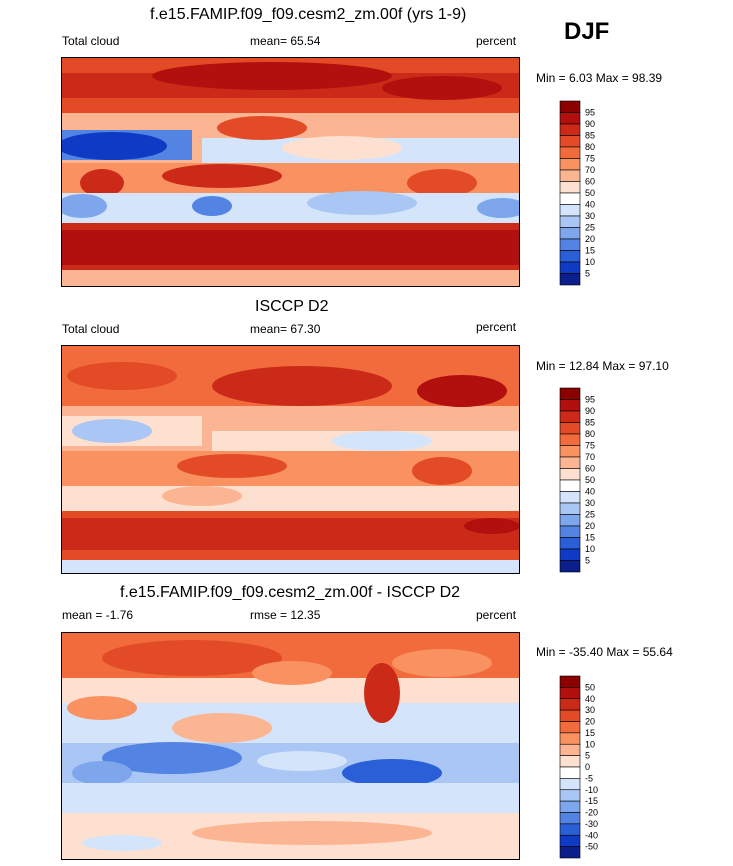 The height and width of the screenshot is (866, 733). What do you see at coordinates (591, 801) in the screenshot?
I see `colorbar-tick-label: -15` at bounding box center [591, 801].